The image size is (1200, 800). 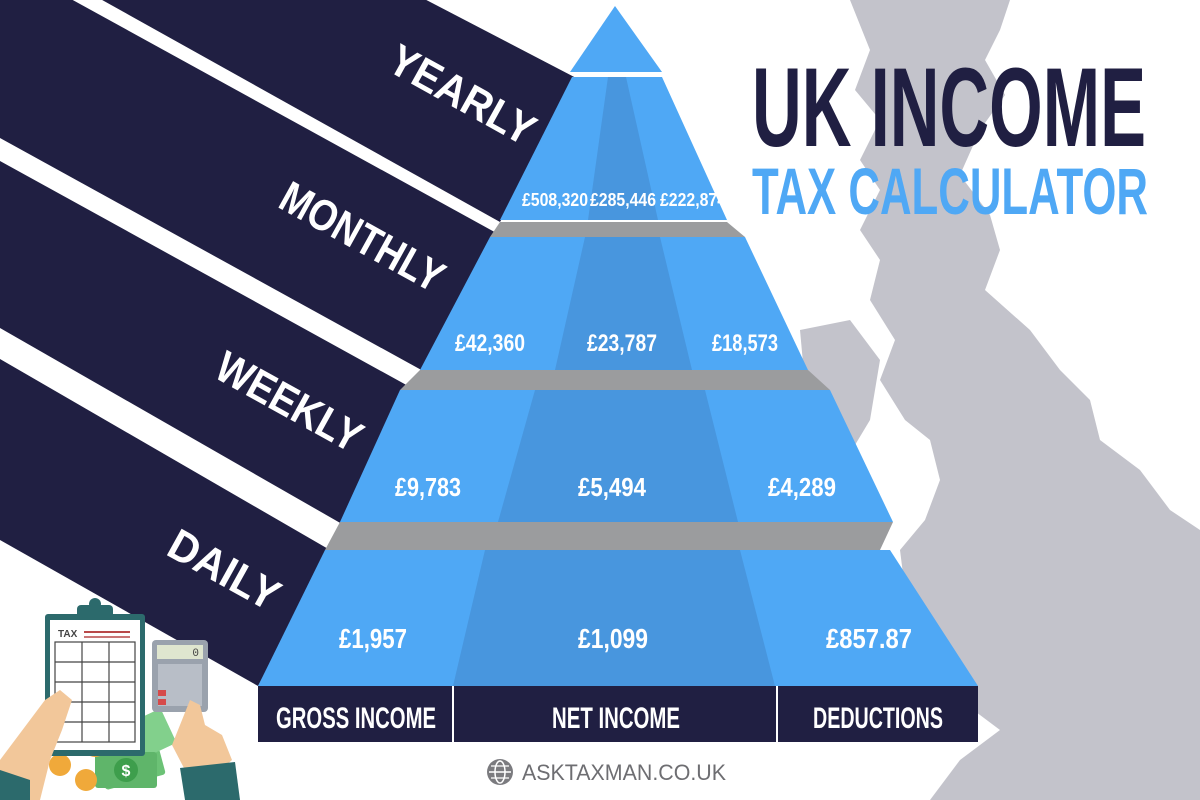 I want to click on value-monthly-net: £23,787, so click(x=622, y=343).